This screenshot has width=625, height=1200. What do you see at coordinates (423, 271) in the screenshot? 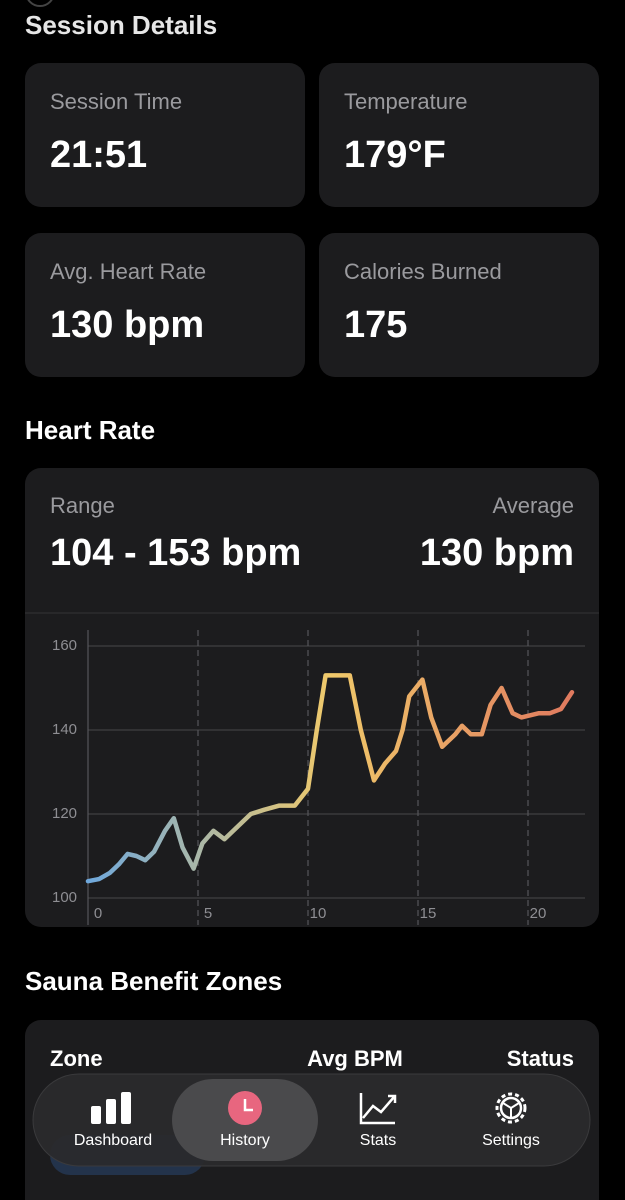
I see `stat-label: Calories Burned` at bounding box center [423, 271].